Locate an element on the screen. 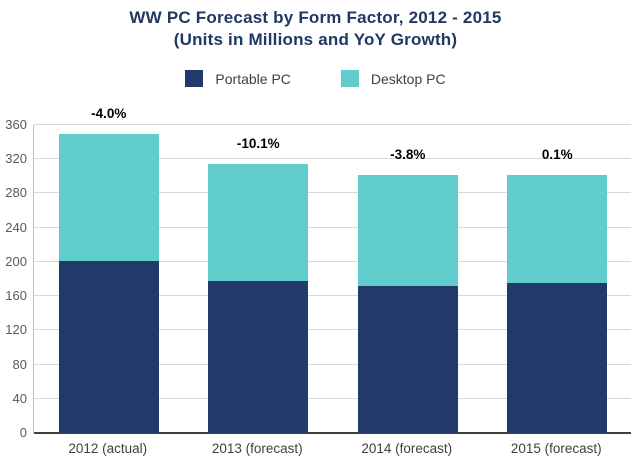 The image size is (631, 464). bar-group-2015: 0.1% is located at coordinates (557, 290).